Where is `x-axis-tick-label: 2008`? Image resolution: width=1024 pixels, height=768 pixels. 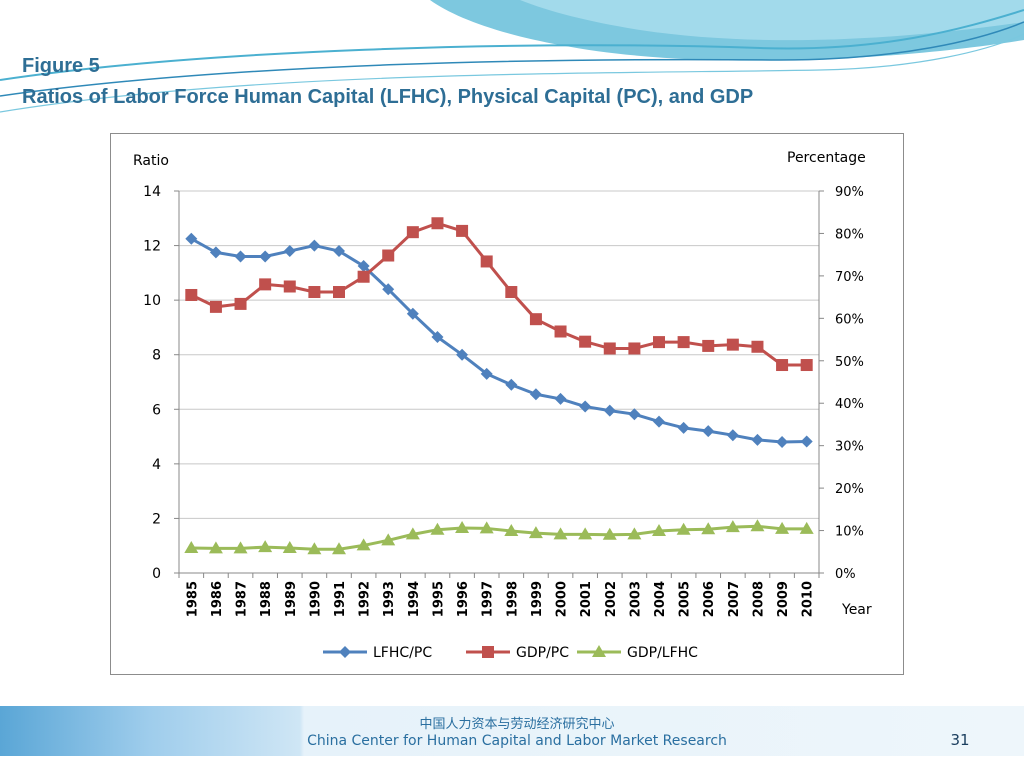
x-axis-tick-label: 2008 is located at coordinates (758, 599).